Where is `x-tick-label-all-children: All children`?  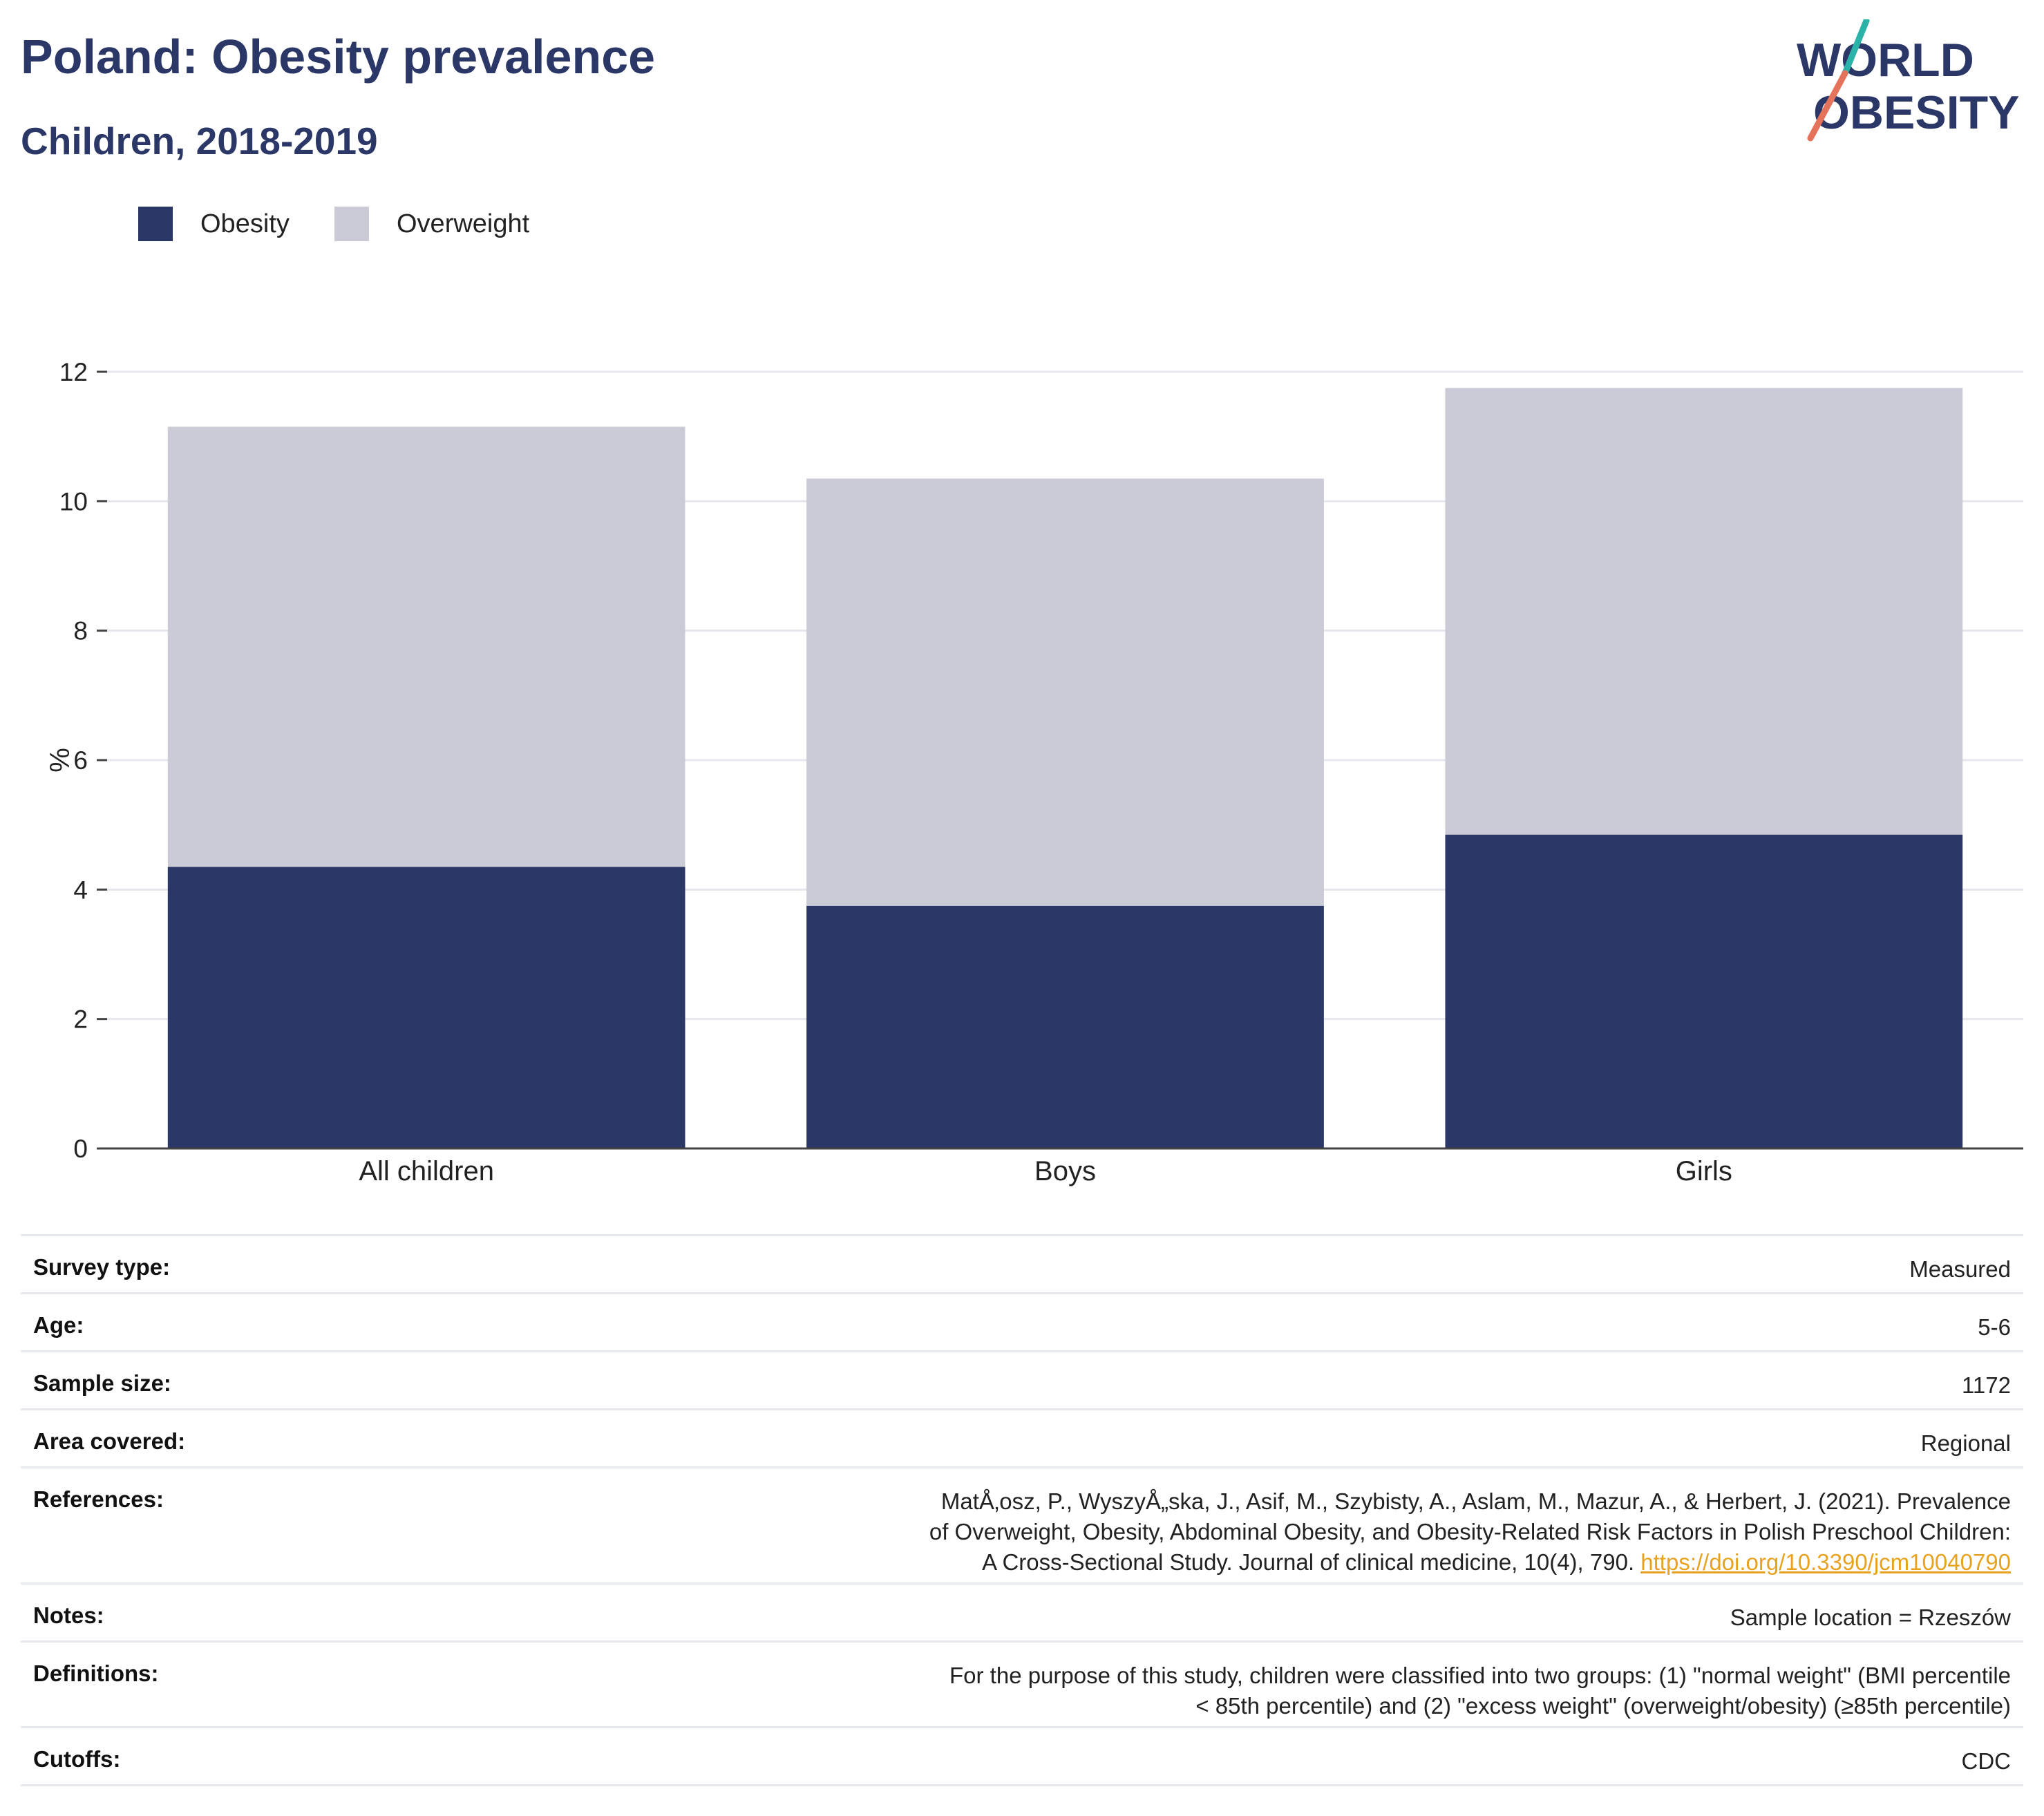
x-tick-label-all-children: All children is located at coordinates (426, 1171).